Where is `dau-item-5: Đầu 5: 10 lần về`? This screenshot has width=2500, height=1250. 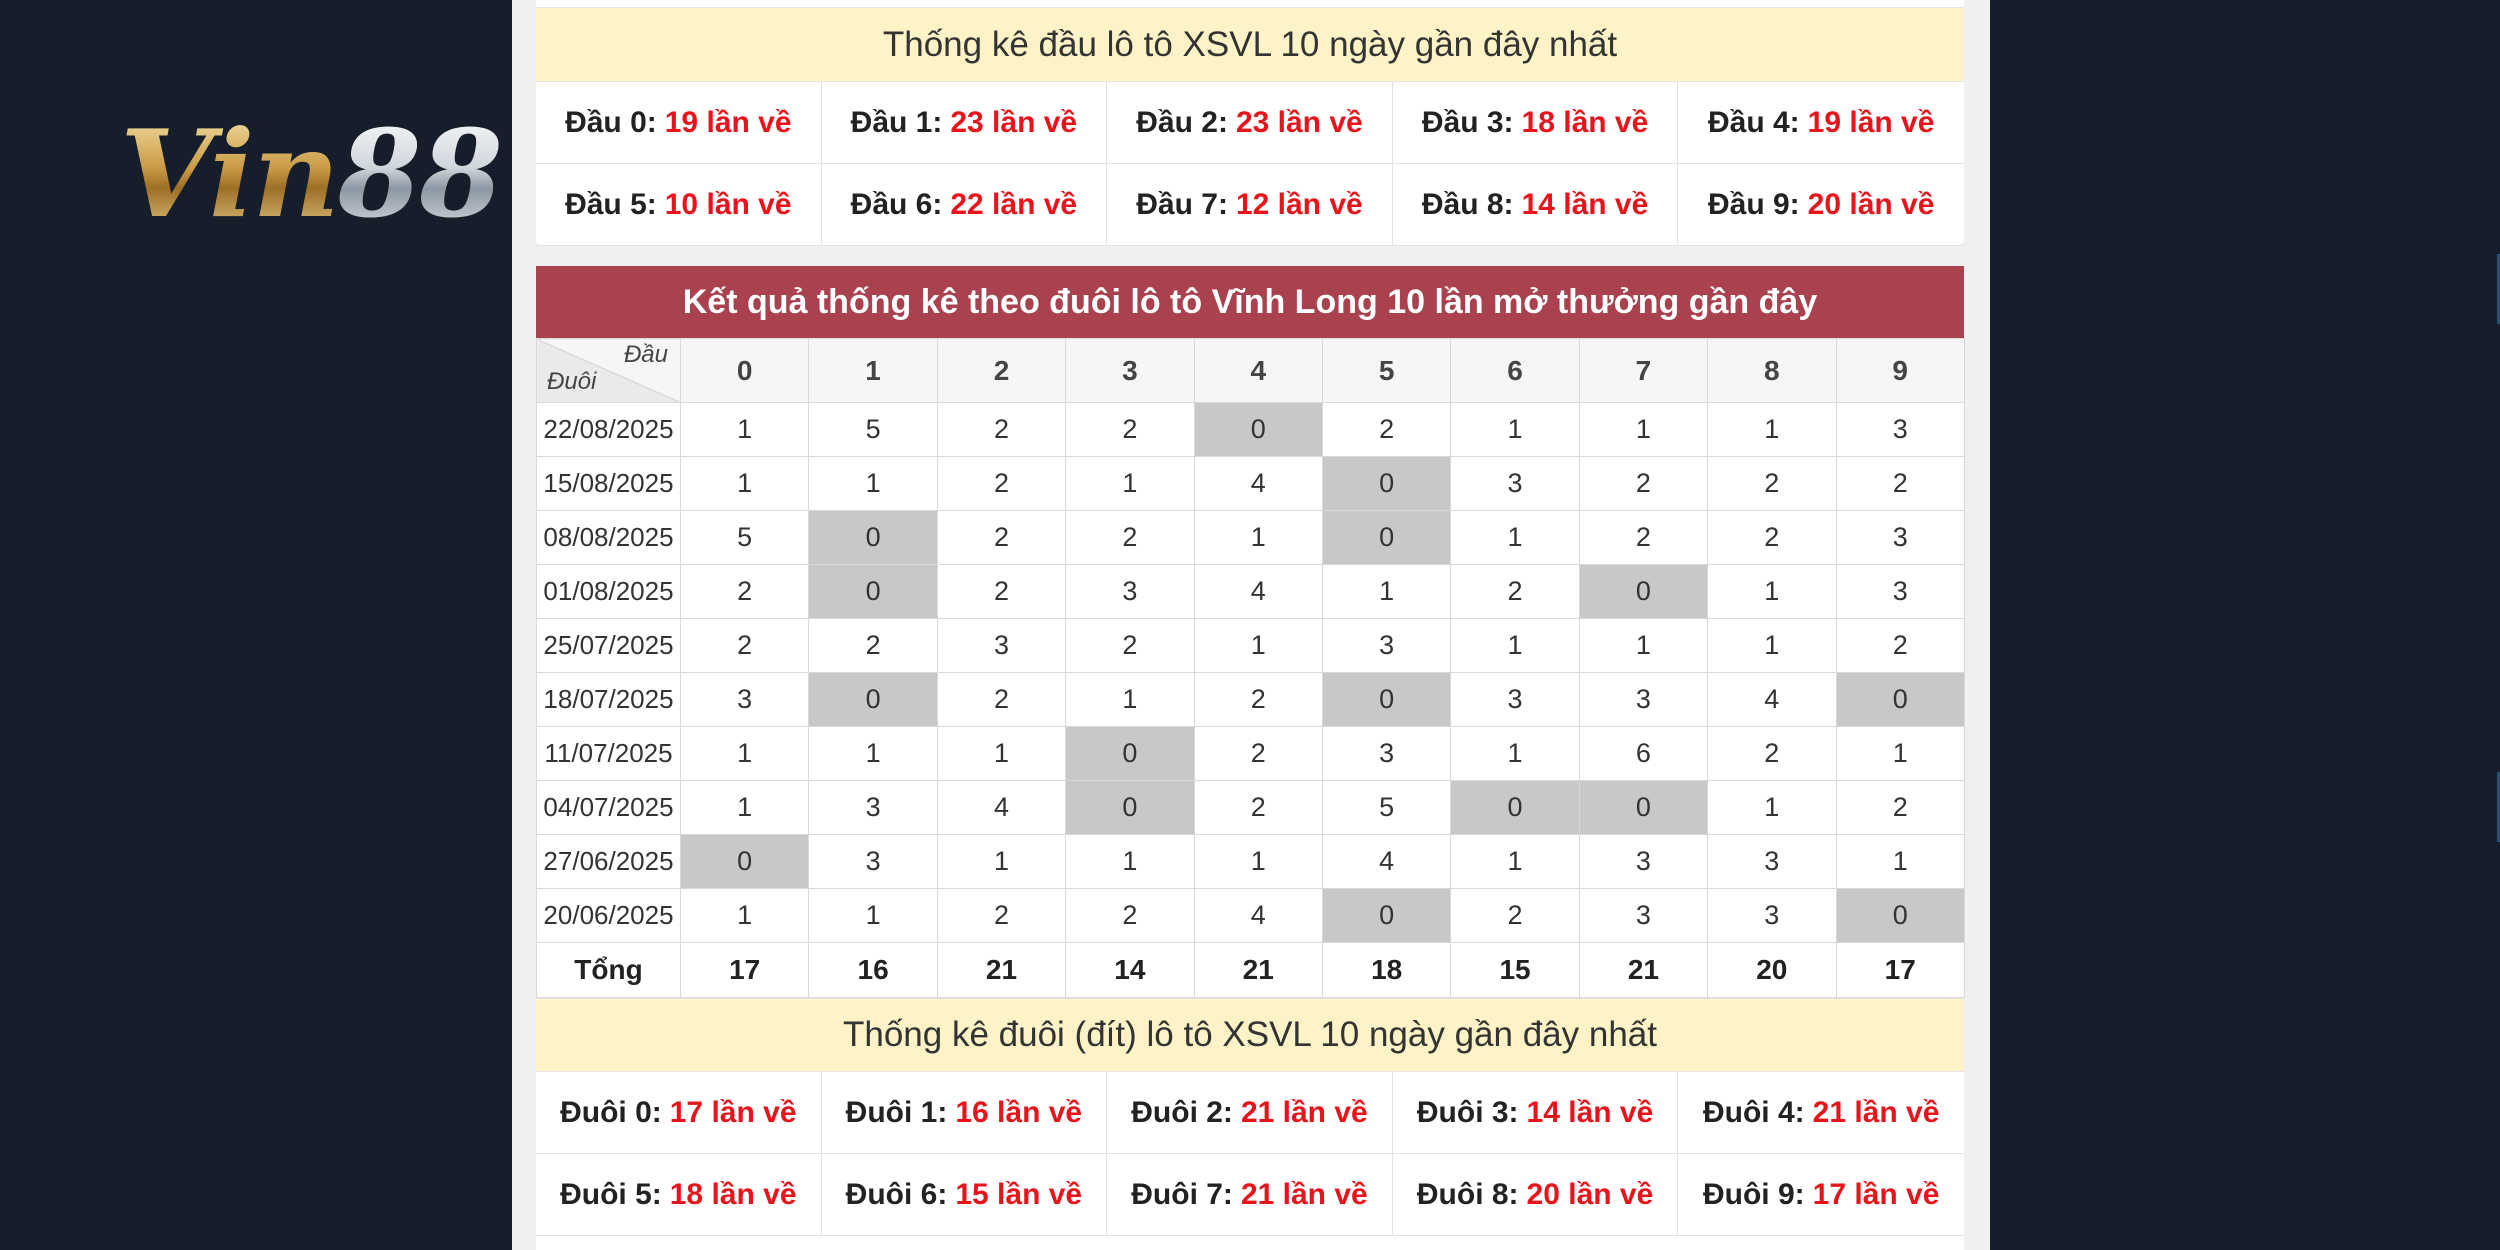
dau-item-5: Đầu 5: 10 lần về is located at coordinates (679, 205).